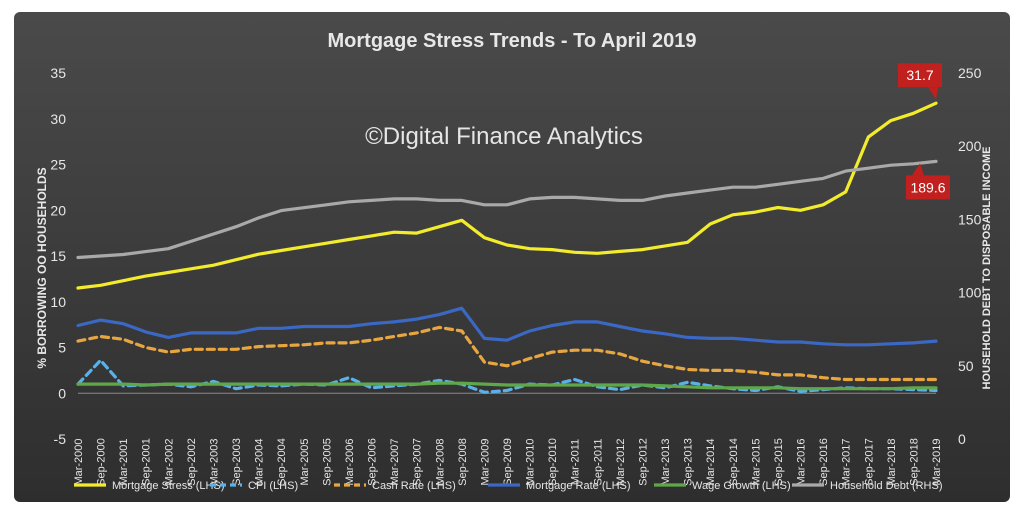 The height and width of the screenshot is (515, 1024). Describe the element at coordinates (62, 348) in the screenshot. I see `y-left-tick-label: 5` at that location.